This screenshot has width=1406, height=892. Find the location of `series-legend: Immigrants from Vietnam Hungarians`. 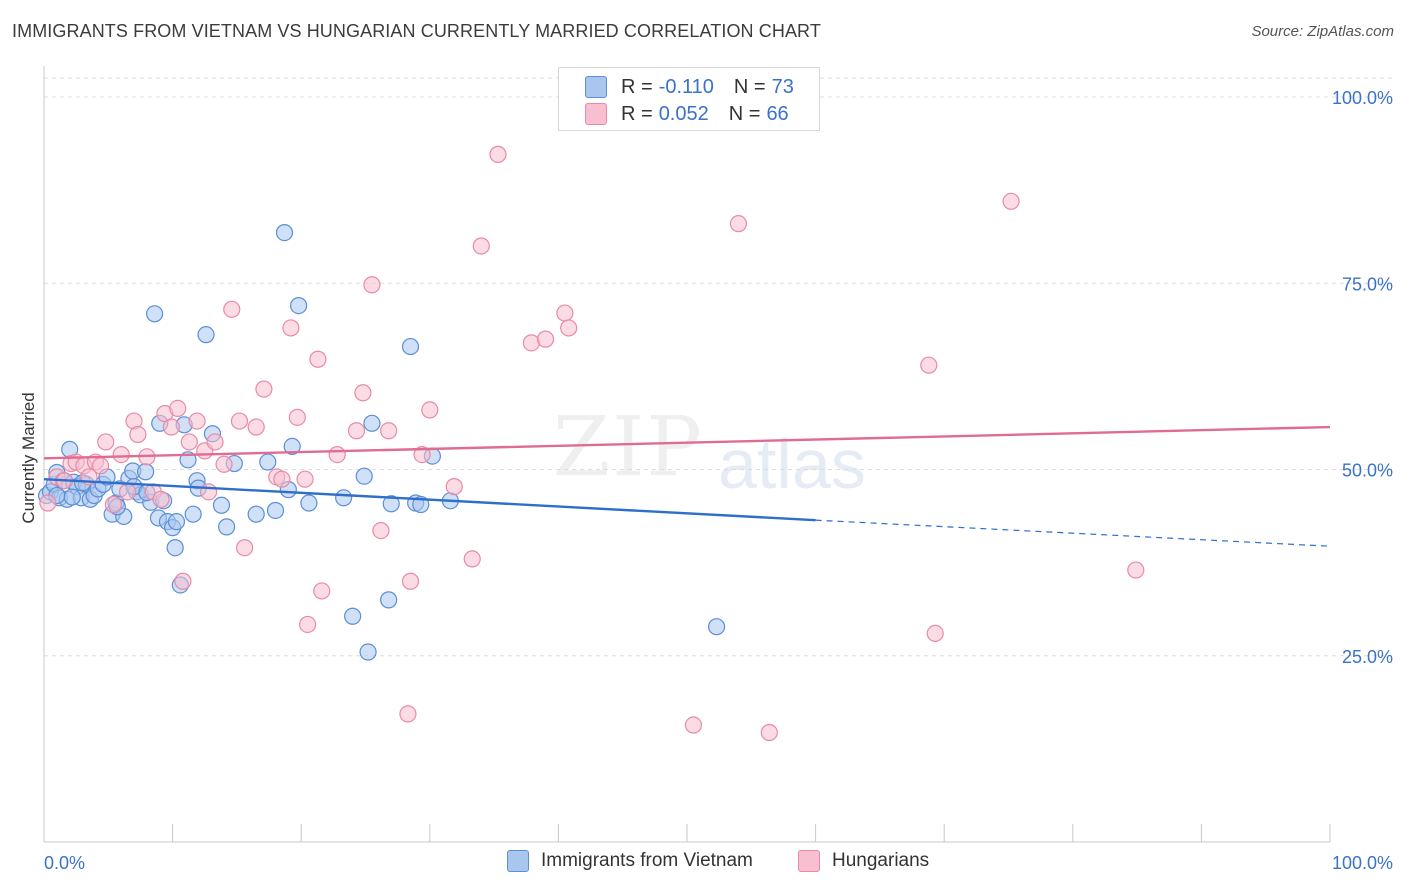

series-legend: Immigrants from Vietnam Hungarians is located at coordinates (703, 864).